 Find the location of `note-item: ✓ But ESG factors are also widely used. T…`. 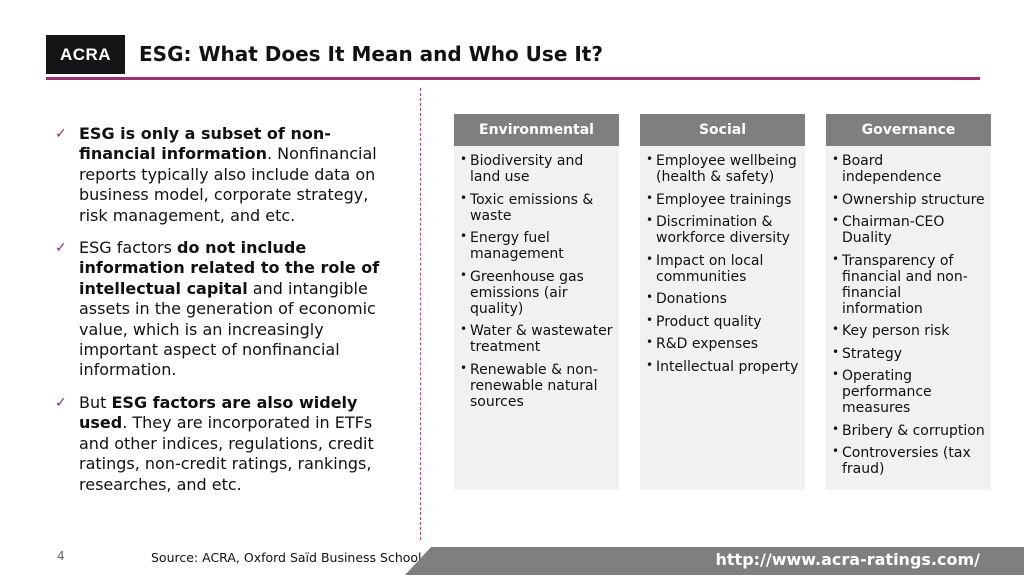

note-item: ✓ But ESG factors are also widely used. T… is located at coordinates (220, 444).